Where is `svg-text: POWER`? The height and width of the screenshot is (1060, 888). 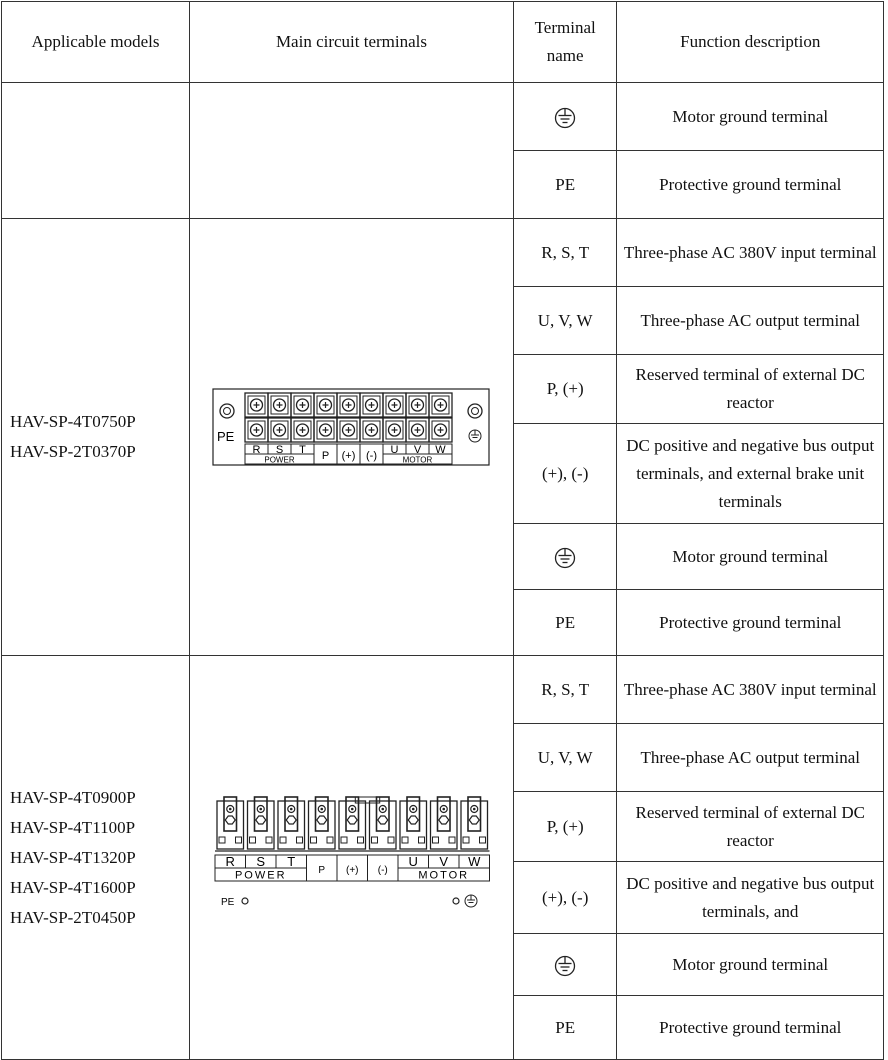 svg-text: POWER is located at coordinates (261, 876).